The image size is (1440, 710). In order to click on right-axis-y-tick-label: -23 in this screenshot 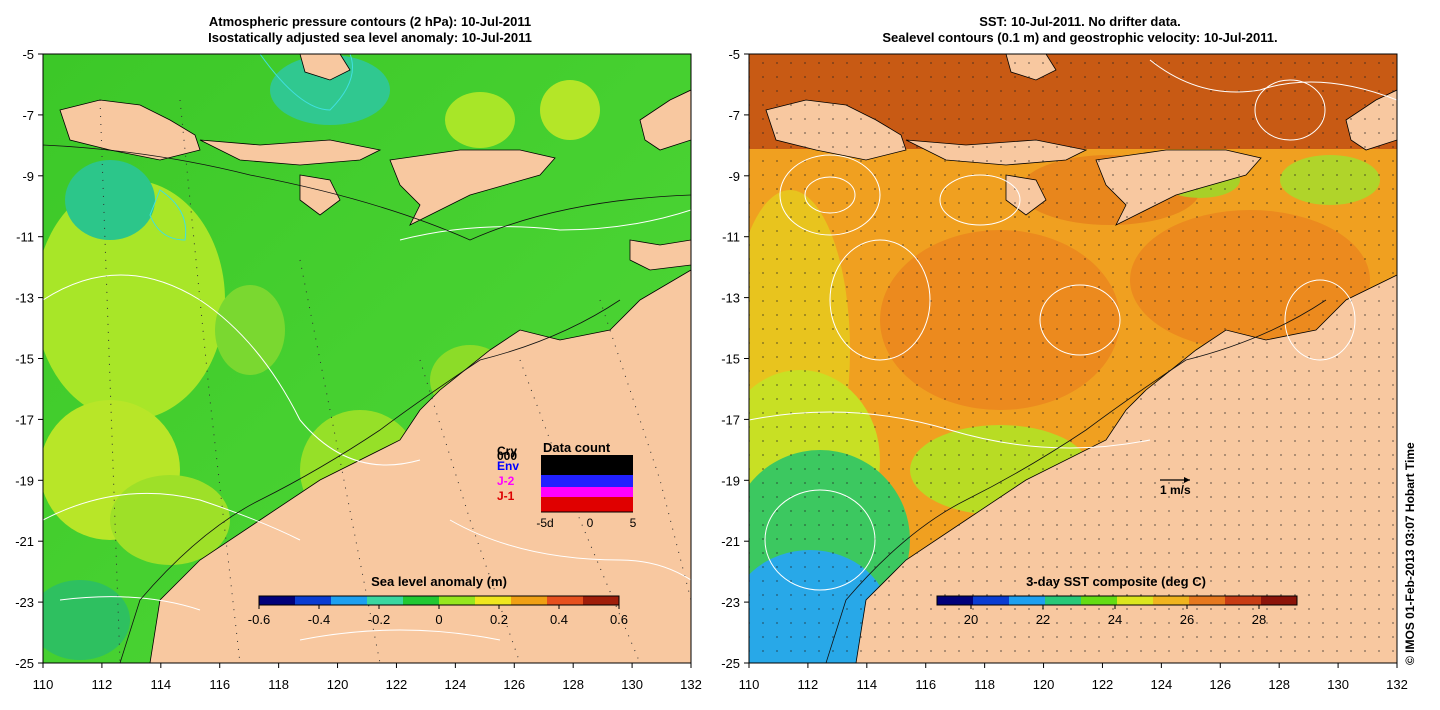, I will do `click(730, 602)`.